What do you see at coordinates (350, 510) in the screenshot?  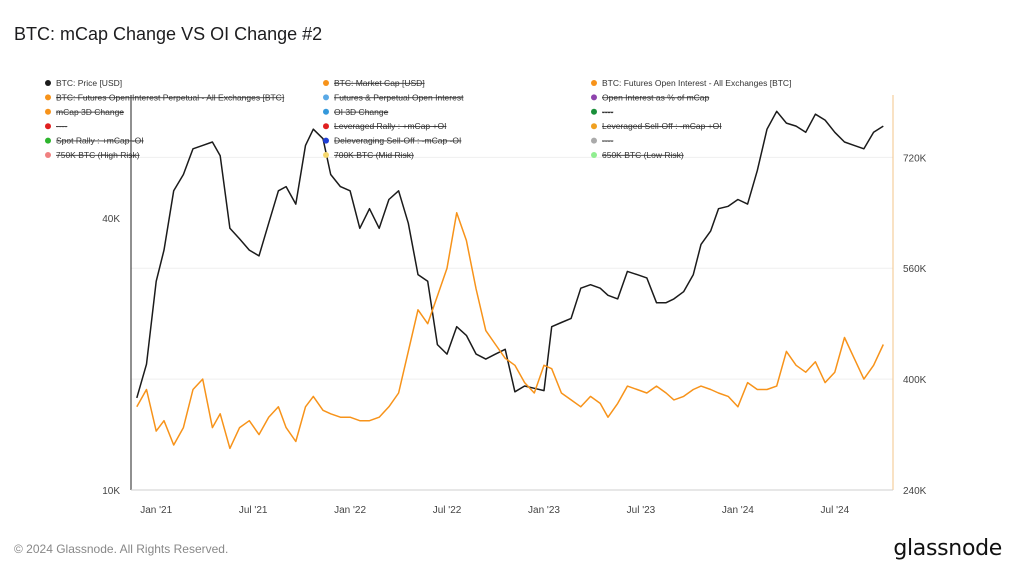 I see `x-tick: Jan '22` at bounding box center [350, 510].